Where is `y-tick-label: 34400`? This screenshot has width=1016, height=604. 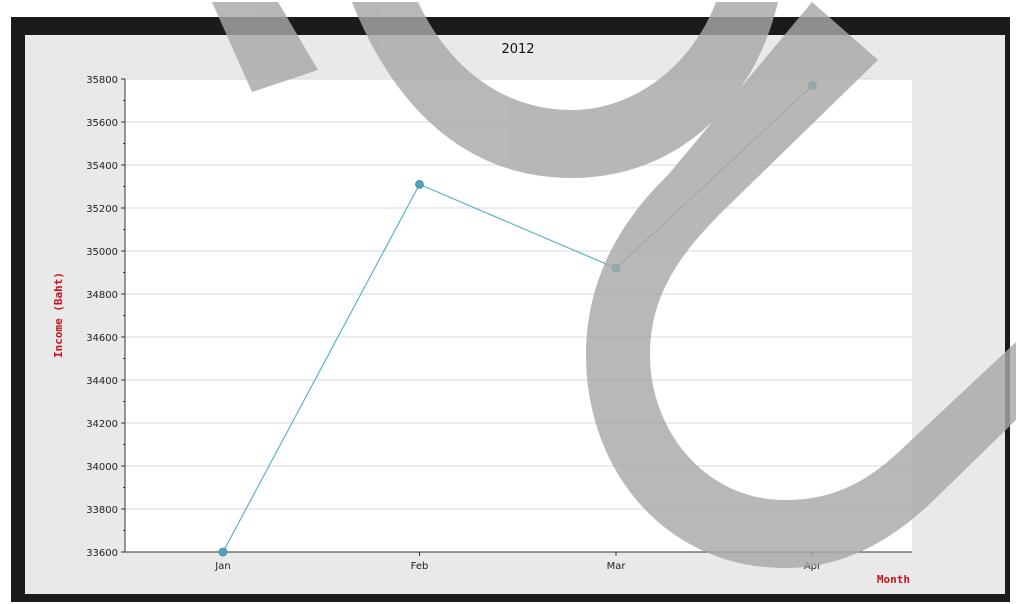
y-tick-label: 34400 is located at coordinates (102, 381).